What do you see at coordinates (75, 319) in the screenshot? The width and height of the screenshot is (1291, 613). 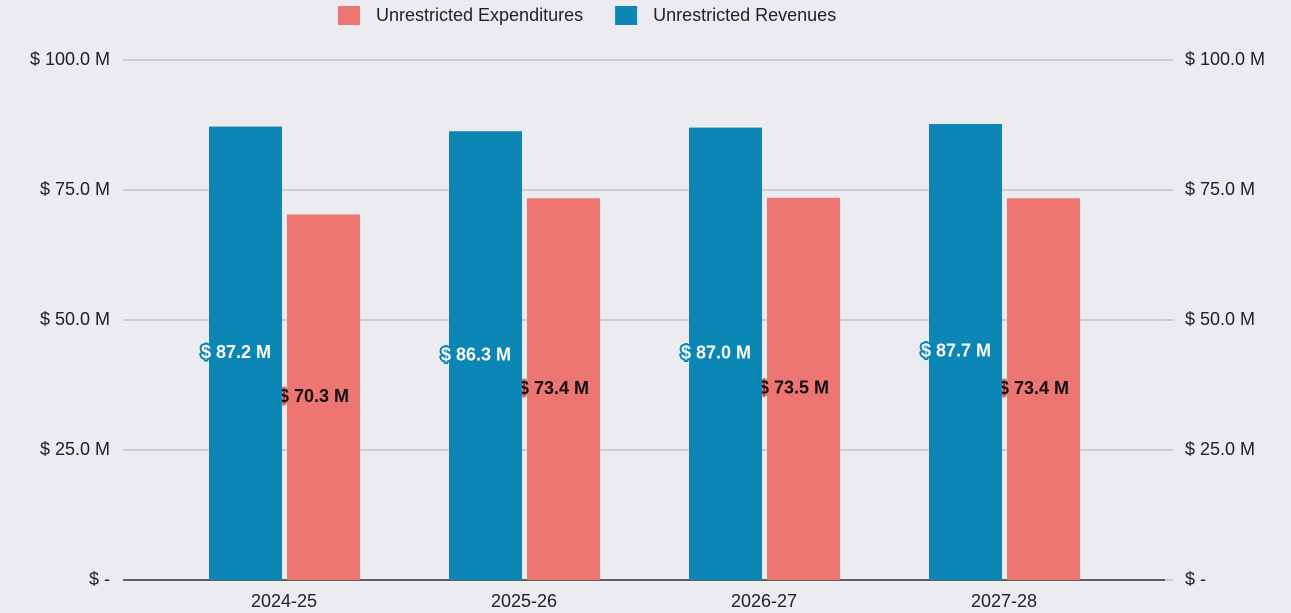 I see `y-tick-label: $ 50.0 M` at bounding box center [75, 319].